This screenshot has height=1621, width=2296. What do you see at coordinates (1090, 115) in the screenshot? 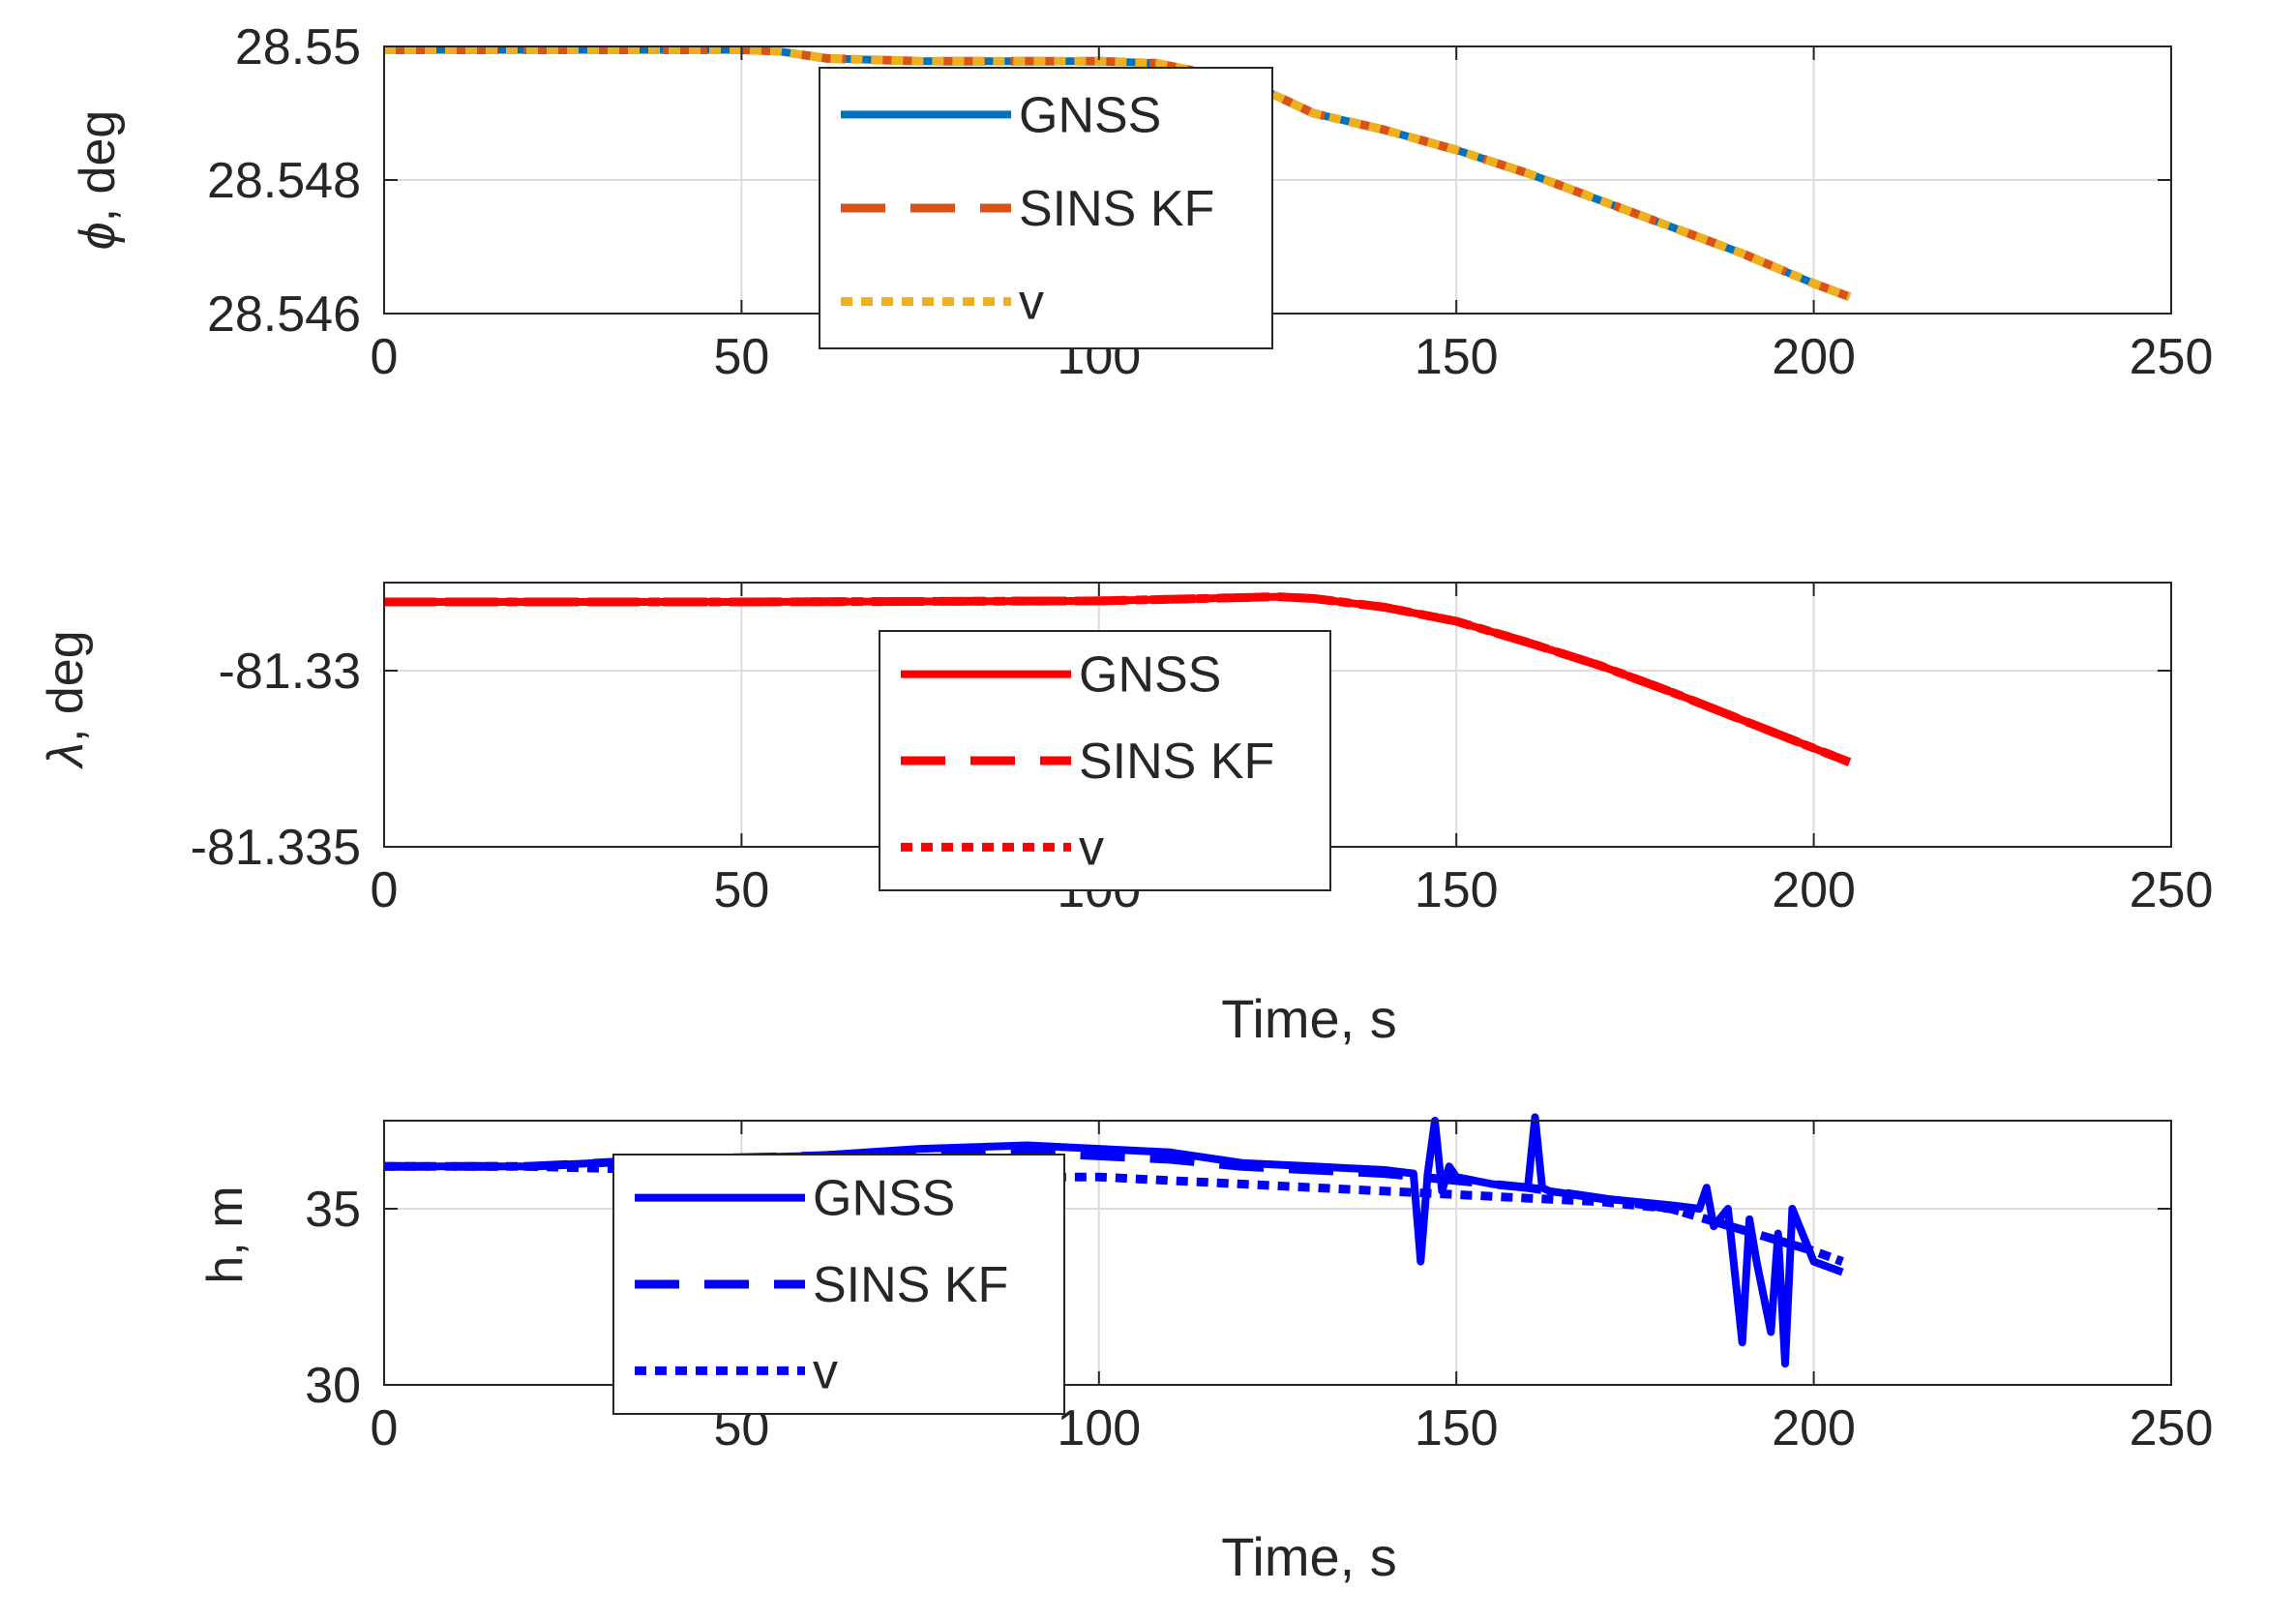
I see `latitude-legend-label: GNSS` at bounding box center [1090, 115].